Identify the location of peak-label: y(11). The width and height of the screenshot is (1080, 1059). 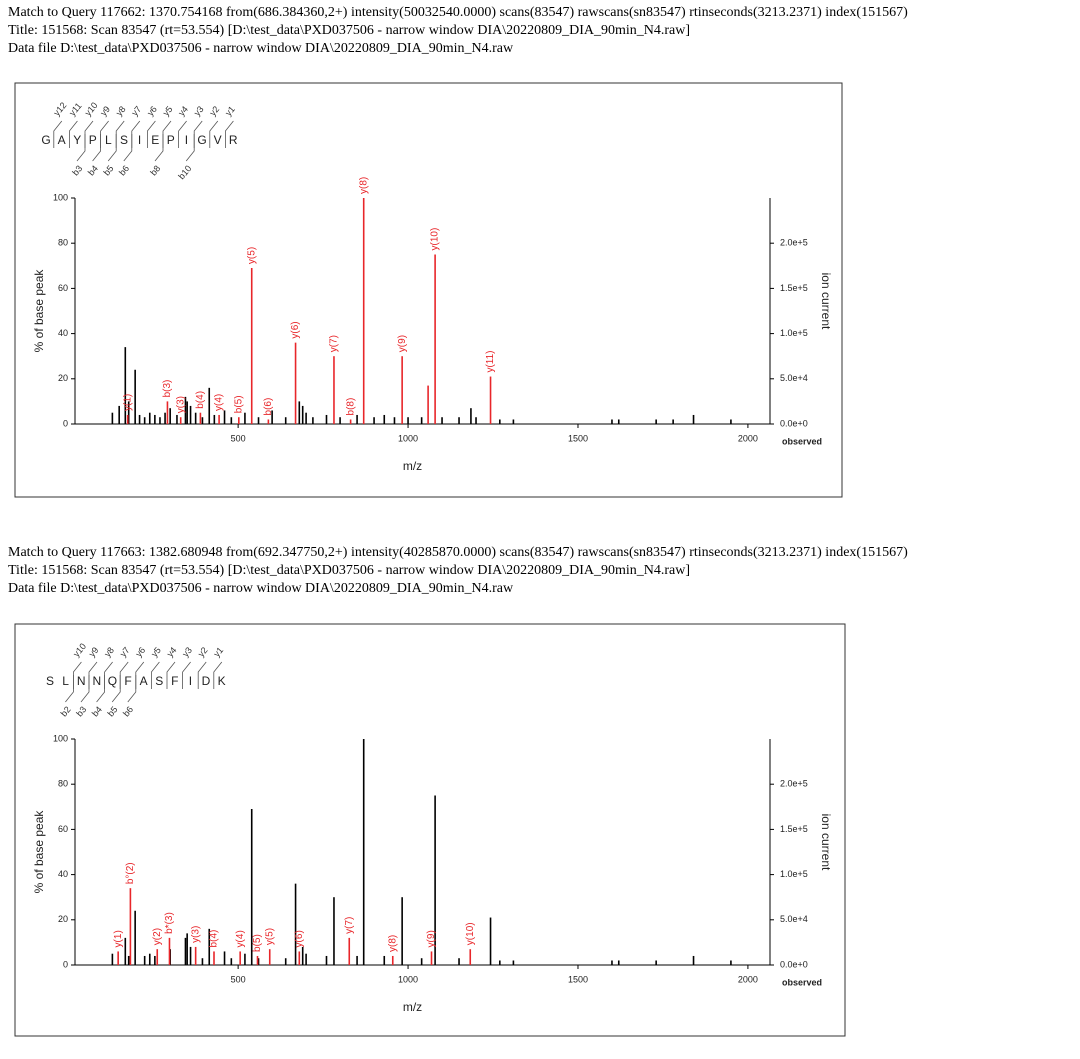
(490, 361).